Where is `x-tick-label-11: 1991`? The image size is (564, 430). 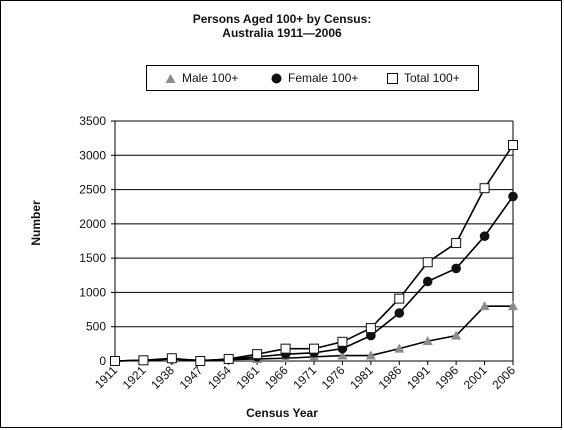 x-tick-label-11: 1991 is located at coordinates (418, 377).